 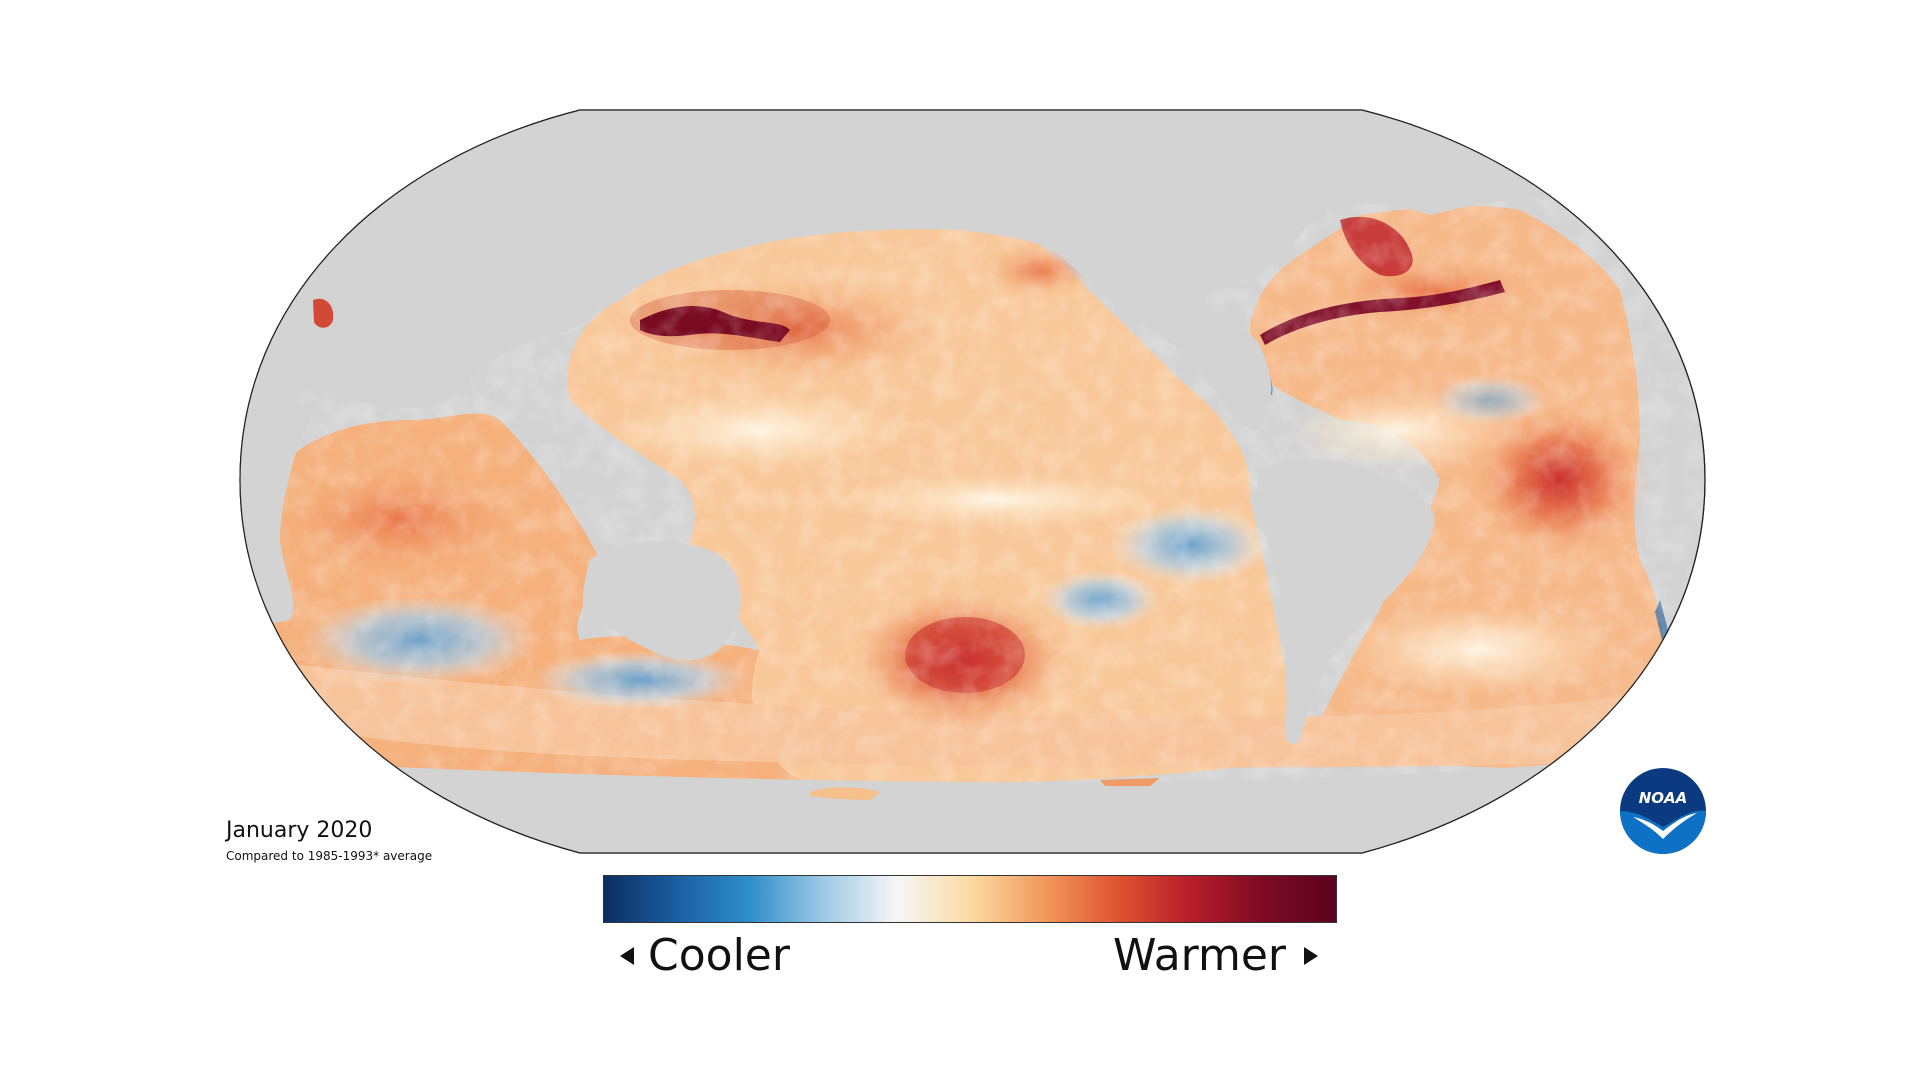 I want to click on antarctica-land, so click(x=972, y=801).